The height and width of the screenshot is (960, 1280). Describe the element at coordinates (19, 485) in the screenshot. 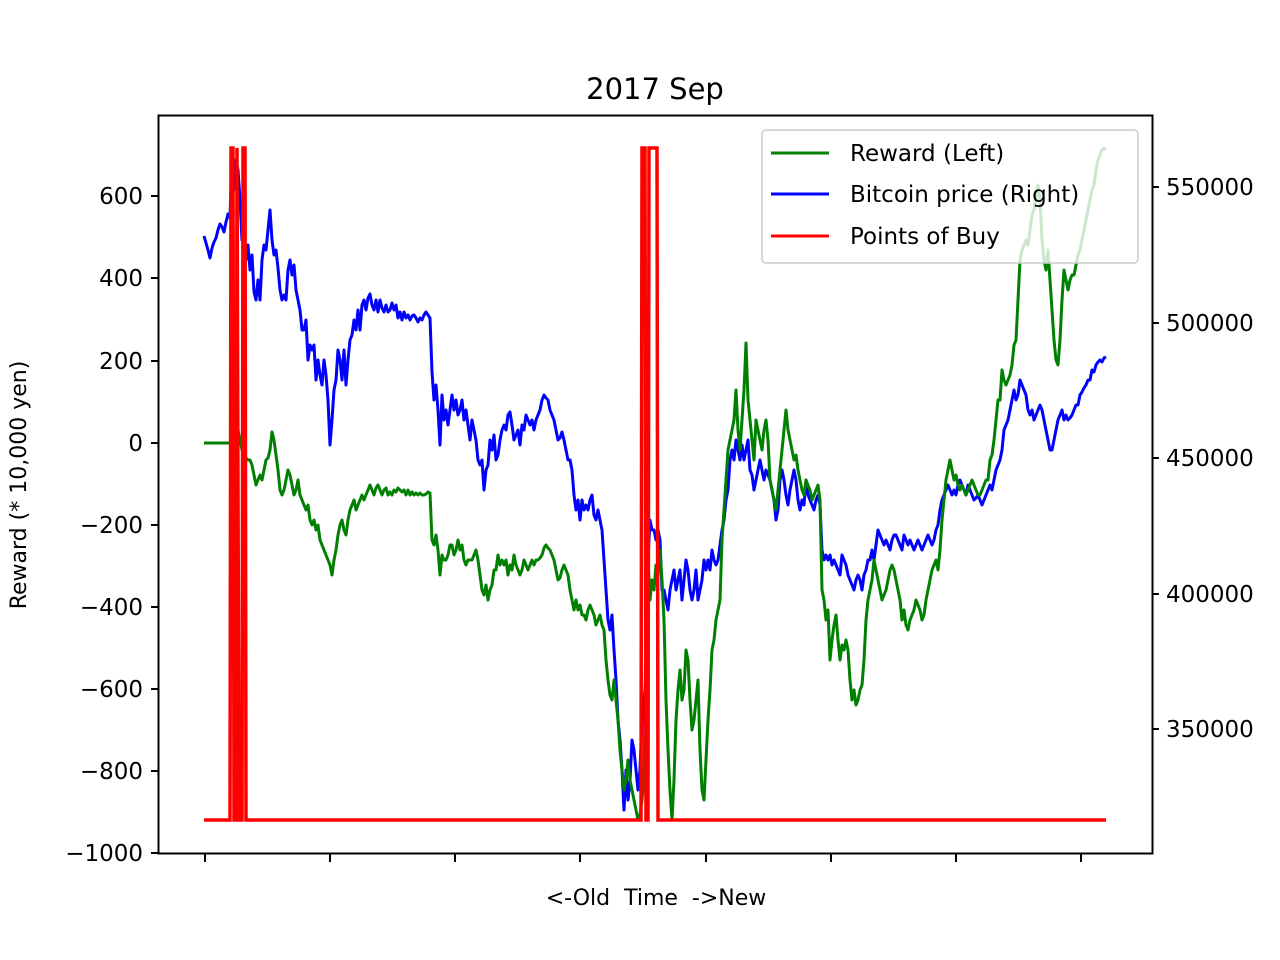

I see `y-axis-label-left: Reward (* 10,000 yen)` at that location.